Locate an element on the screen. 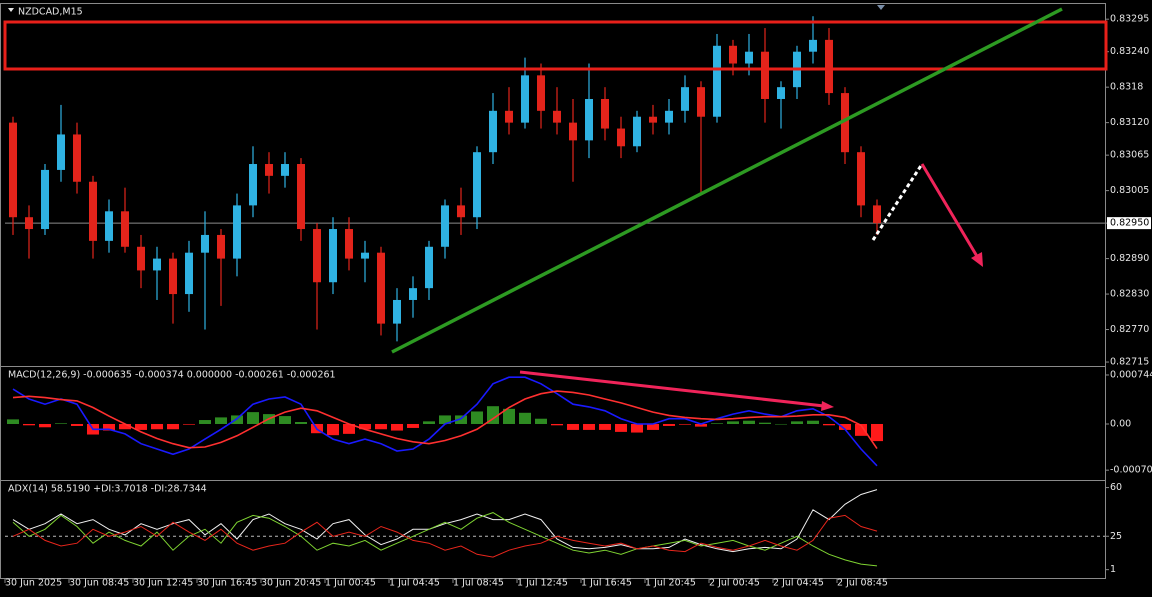  y-tick-label: 0.83005 is located at coordinates (1129, 190).